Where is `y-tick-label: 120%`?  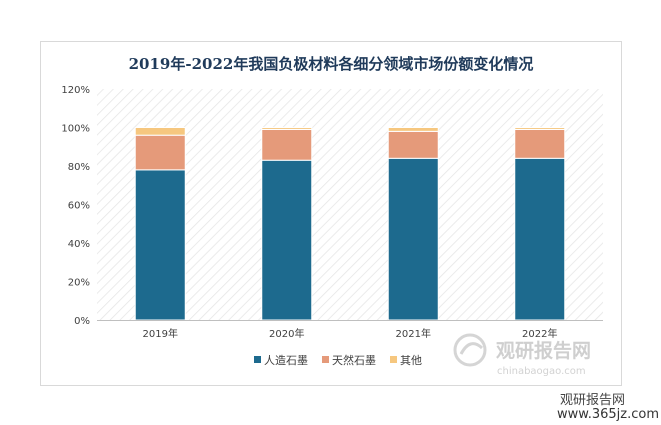 y-tick-label: 120% is located at coordinates (75, 90).